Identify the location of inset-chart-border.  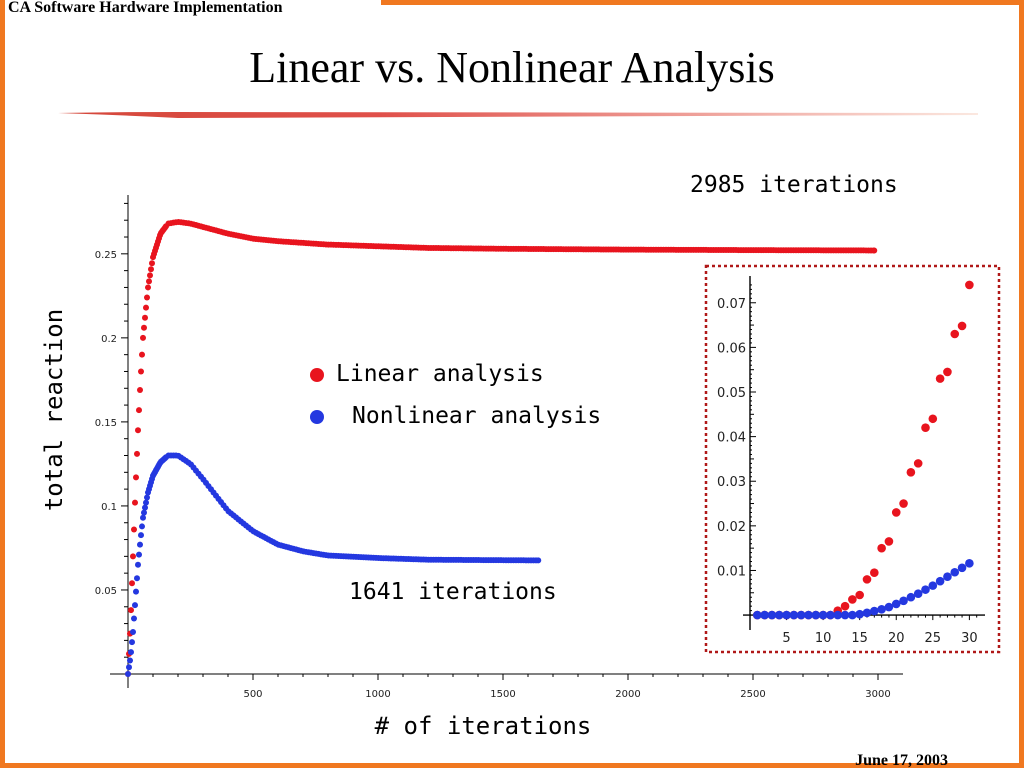
(852, 459).